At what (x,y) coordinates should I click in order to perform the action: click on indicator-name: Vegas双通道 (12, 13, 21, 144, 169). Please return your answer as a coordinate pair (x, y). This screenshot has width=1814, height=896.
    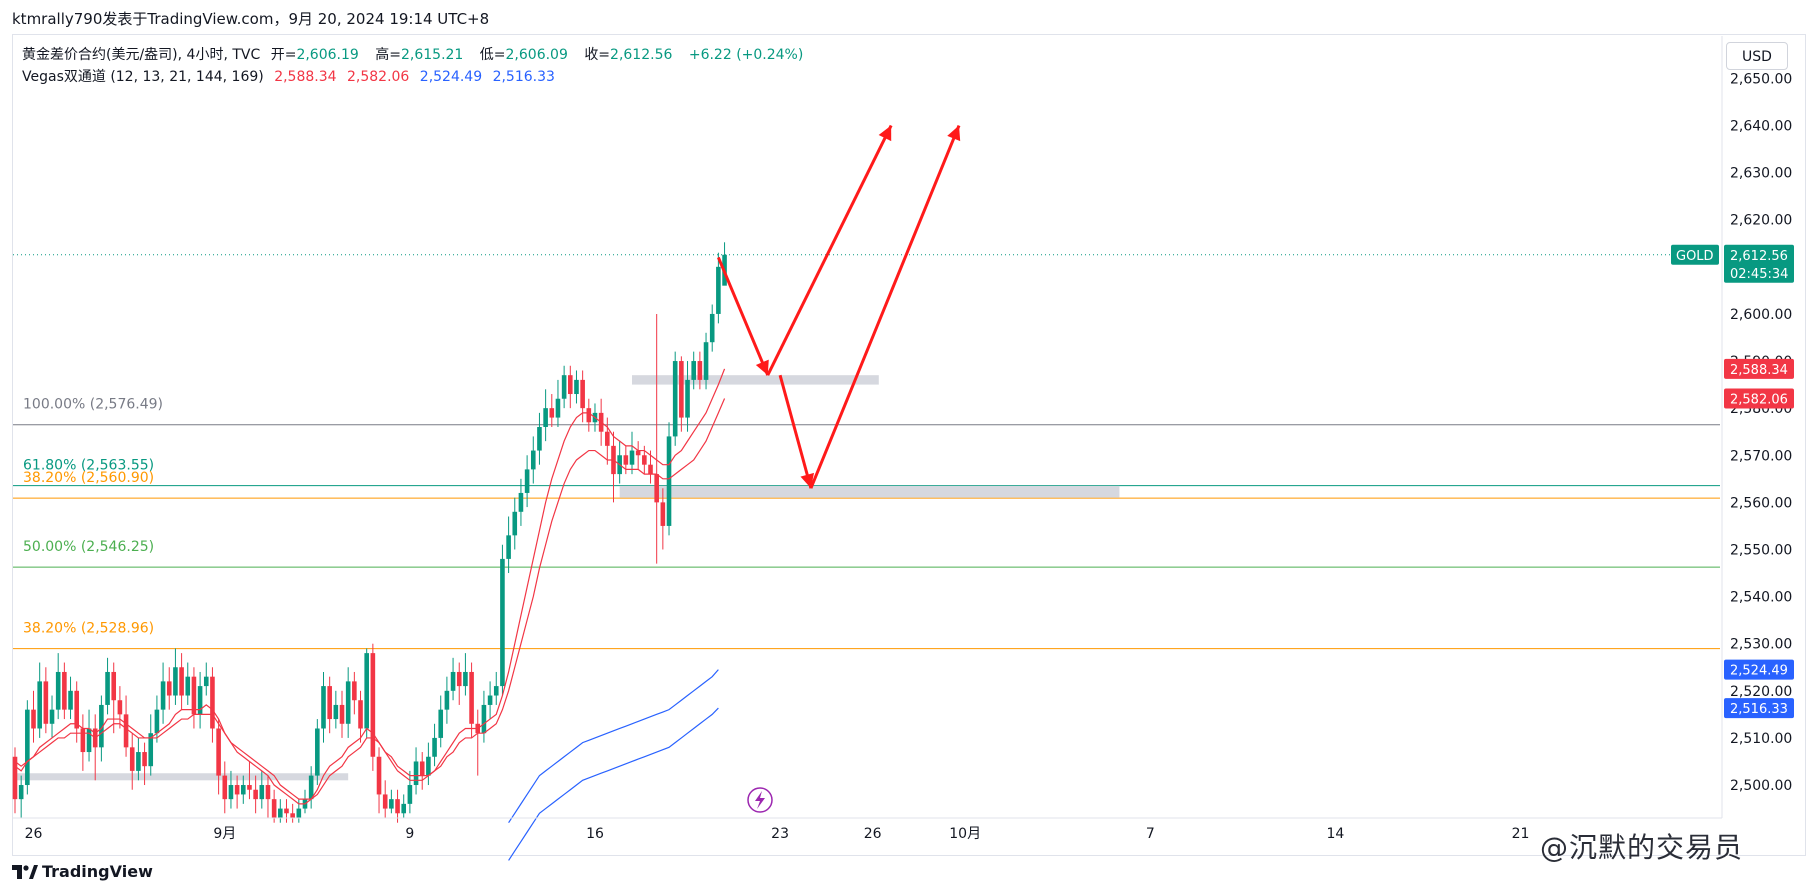
    Looking at the image, I should click on (143, 77).